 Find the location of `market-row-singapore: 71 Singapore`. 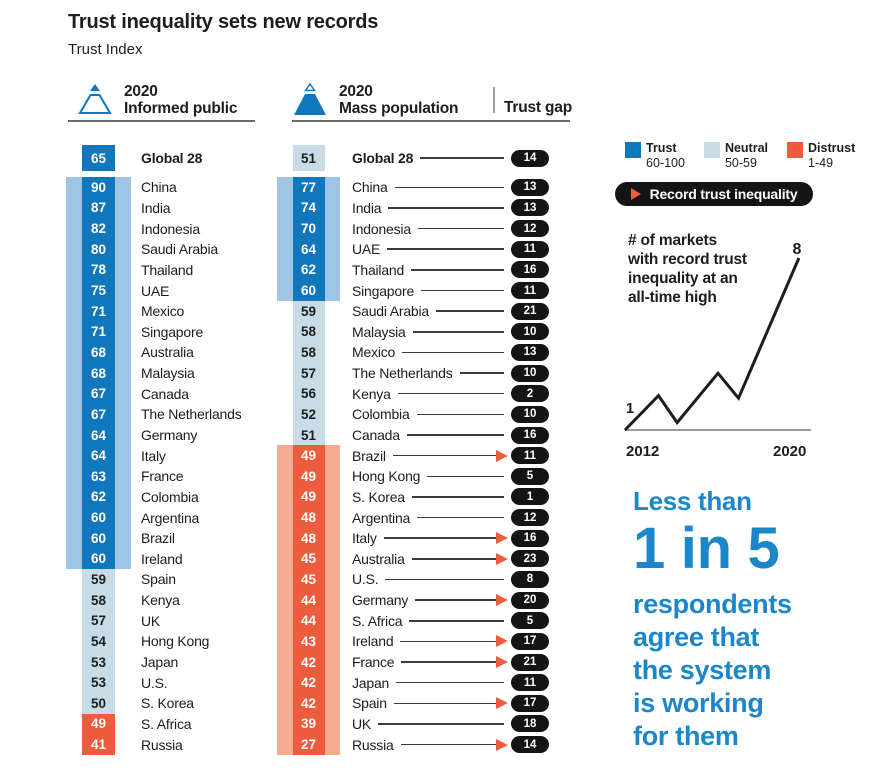

market-row-singapore: 71 Singapore is located at coordinates (154, 332).